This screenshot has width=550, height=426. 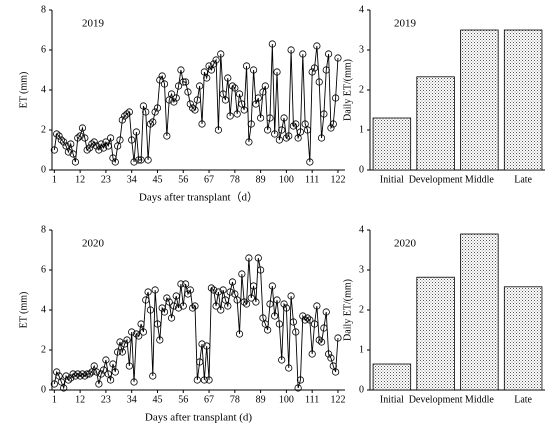 I want to click on x-tick-label: Development, so click(x=436, y=179).